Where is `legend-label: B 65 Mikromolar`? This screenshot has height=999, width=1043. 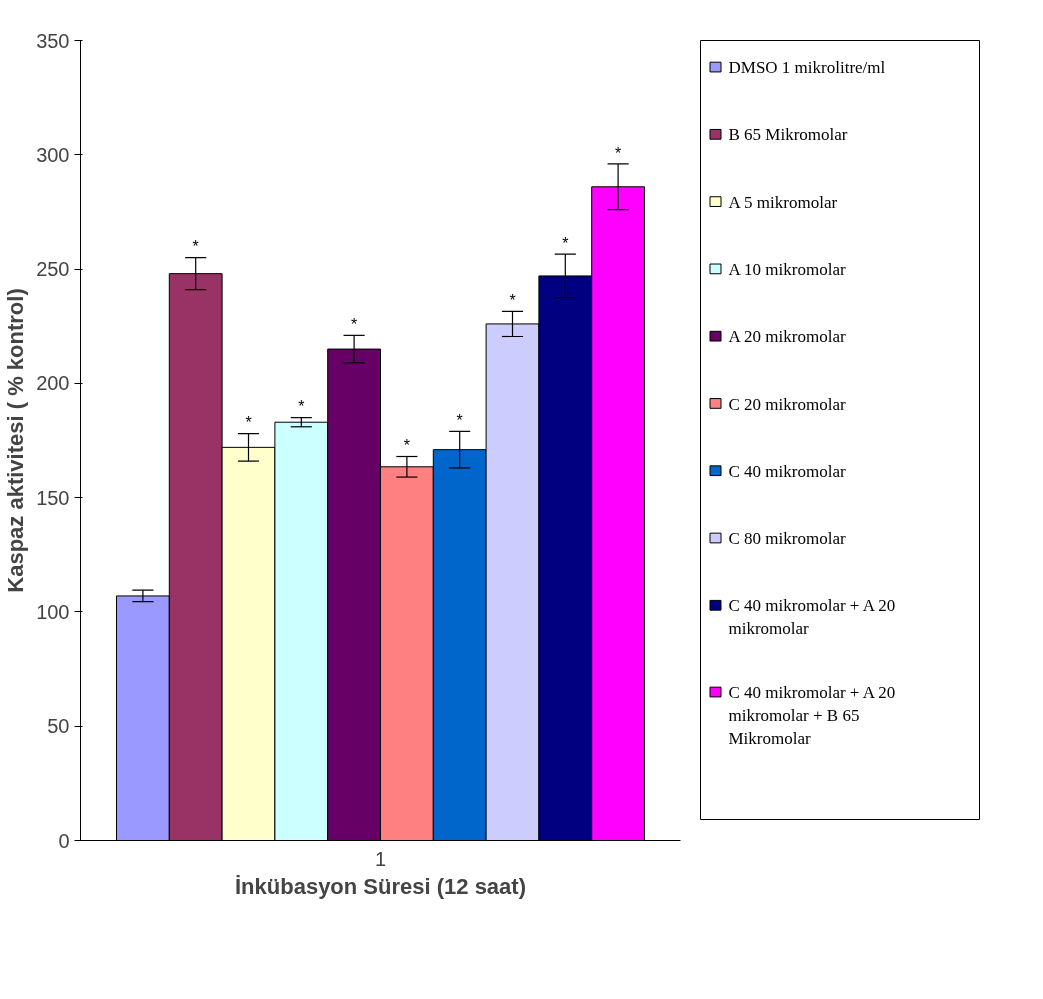
legend-label: B 65 Mikromolar is located at coordinates (788, 135).